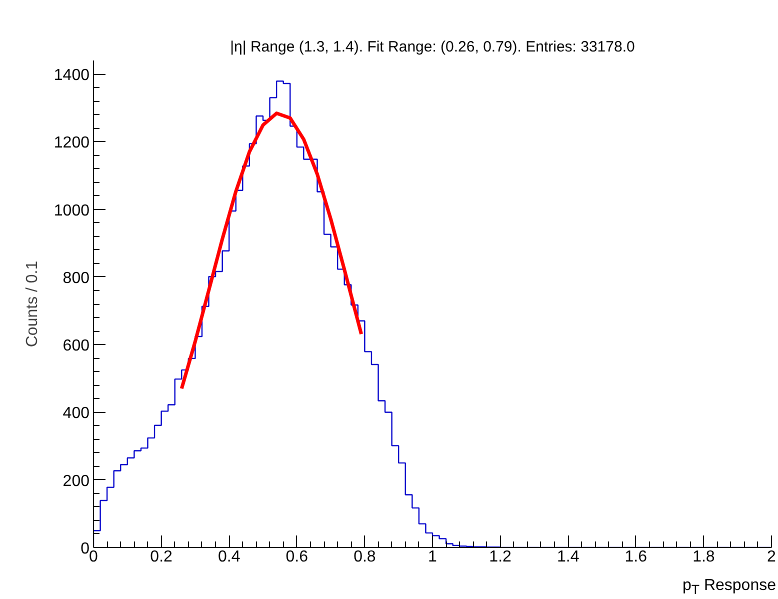 The image size is (778, 599). I want to click on line-series, so click(272, 251).